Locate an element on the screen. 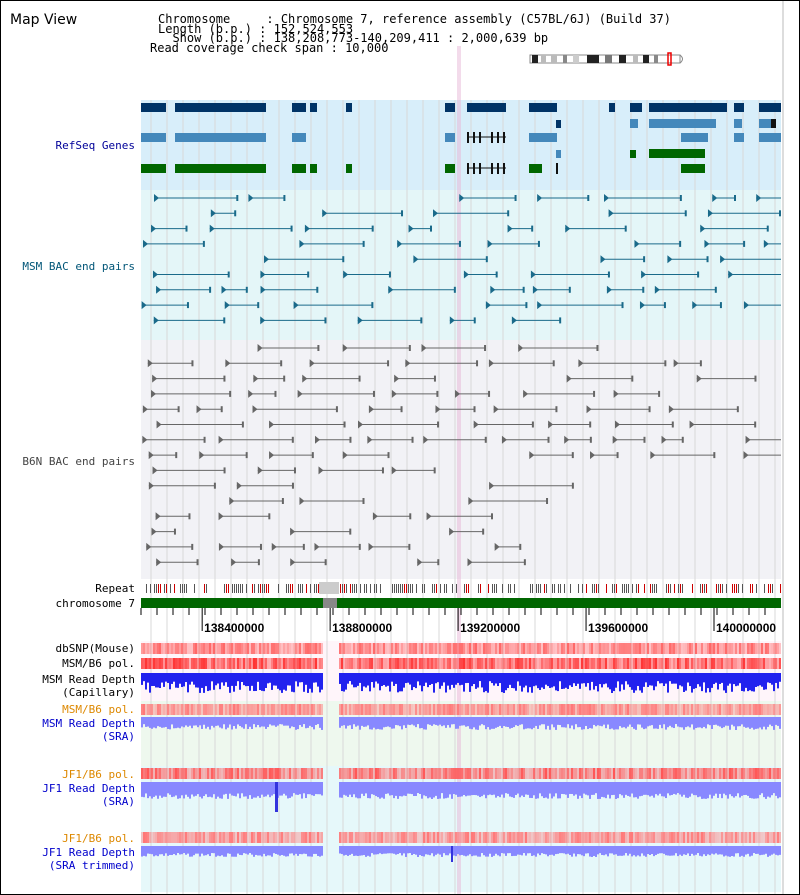 The height and width of the screenshot is (895, 800). refseq-track-label: RefSeq Genes is located at coordinates (95, 145).